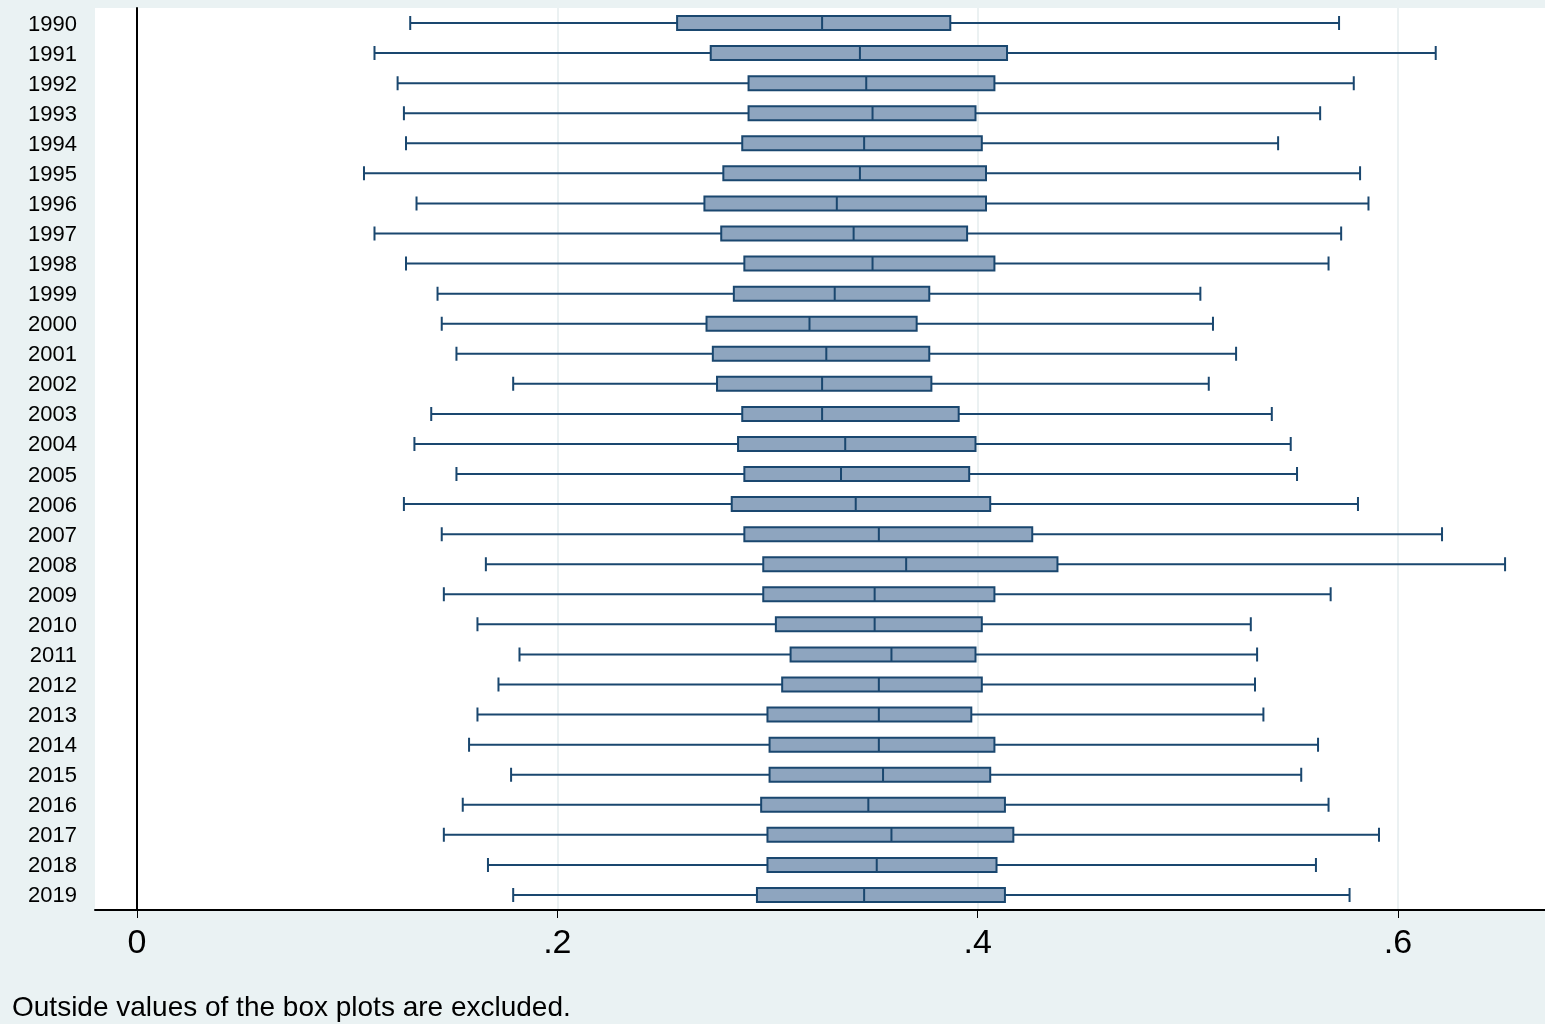  Describe the element at coordinates (52, 53) in the screenshot. I see `y-tick-label: 1991` at that location.